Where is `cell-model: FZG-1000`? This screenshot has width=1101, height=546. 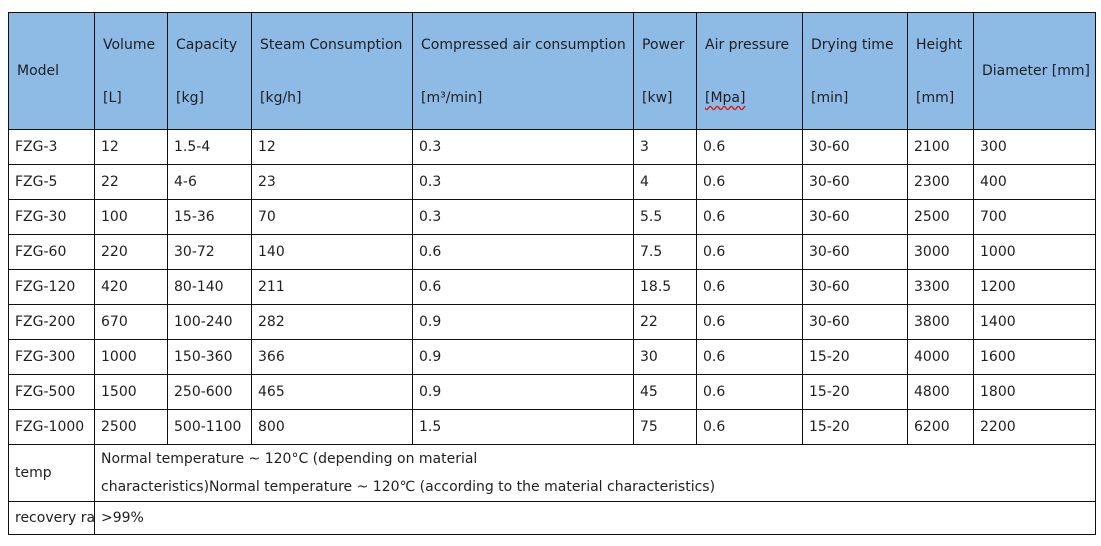
cell-model: FZG-1000 is located at coordinates (51, 427).